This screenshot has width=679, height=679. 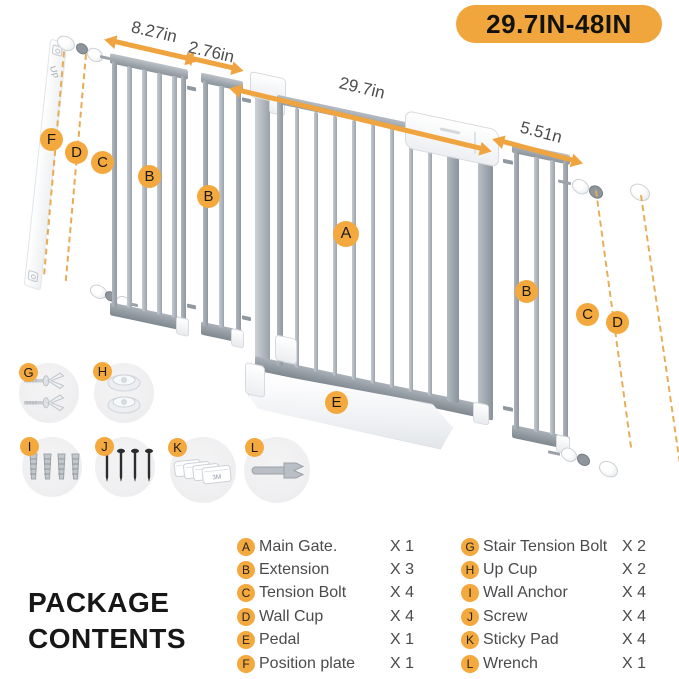 What do you see at coordinates (246, 616) in the screenshot?
I see `part-letter-badge: D` at bounding box center [246, 616].